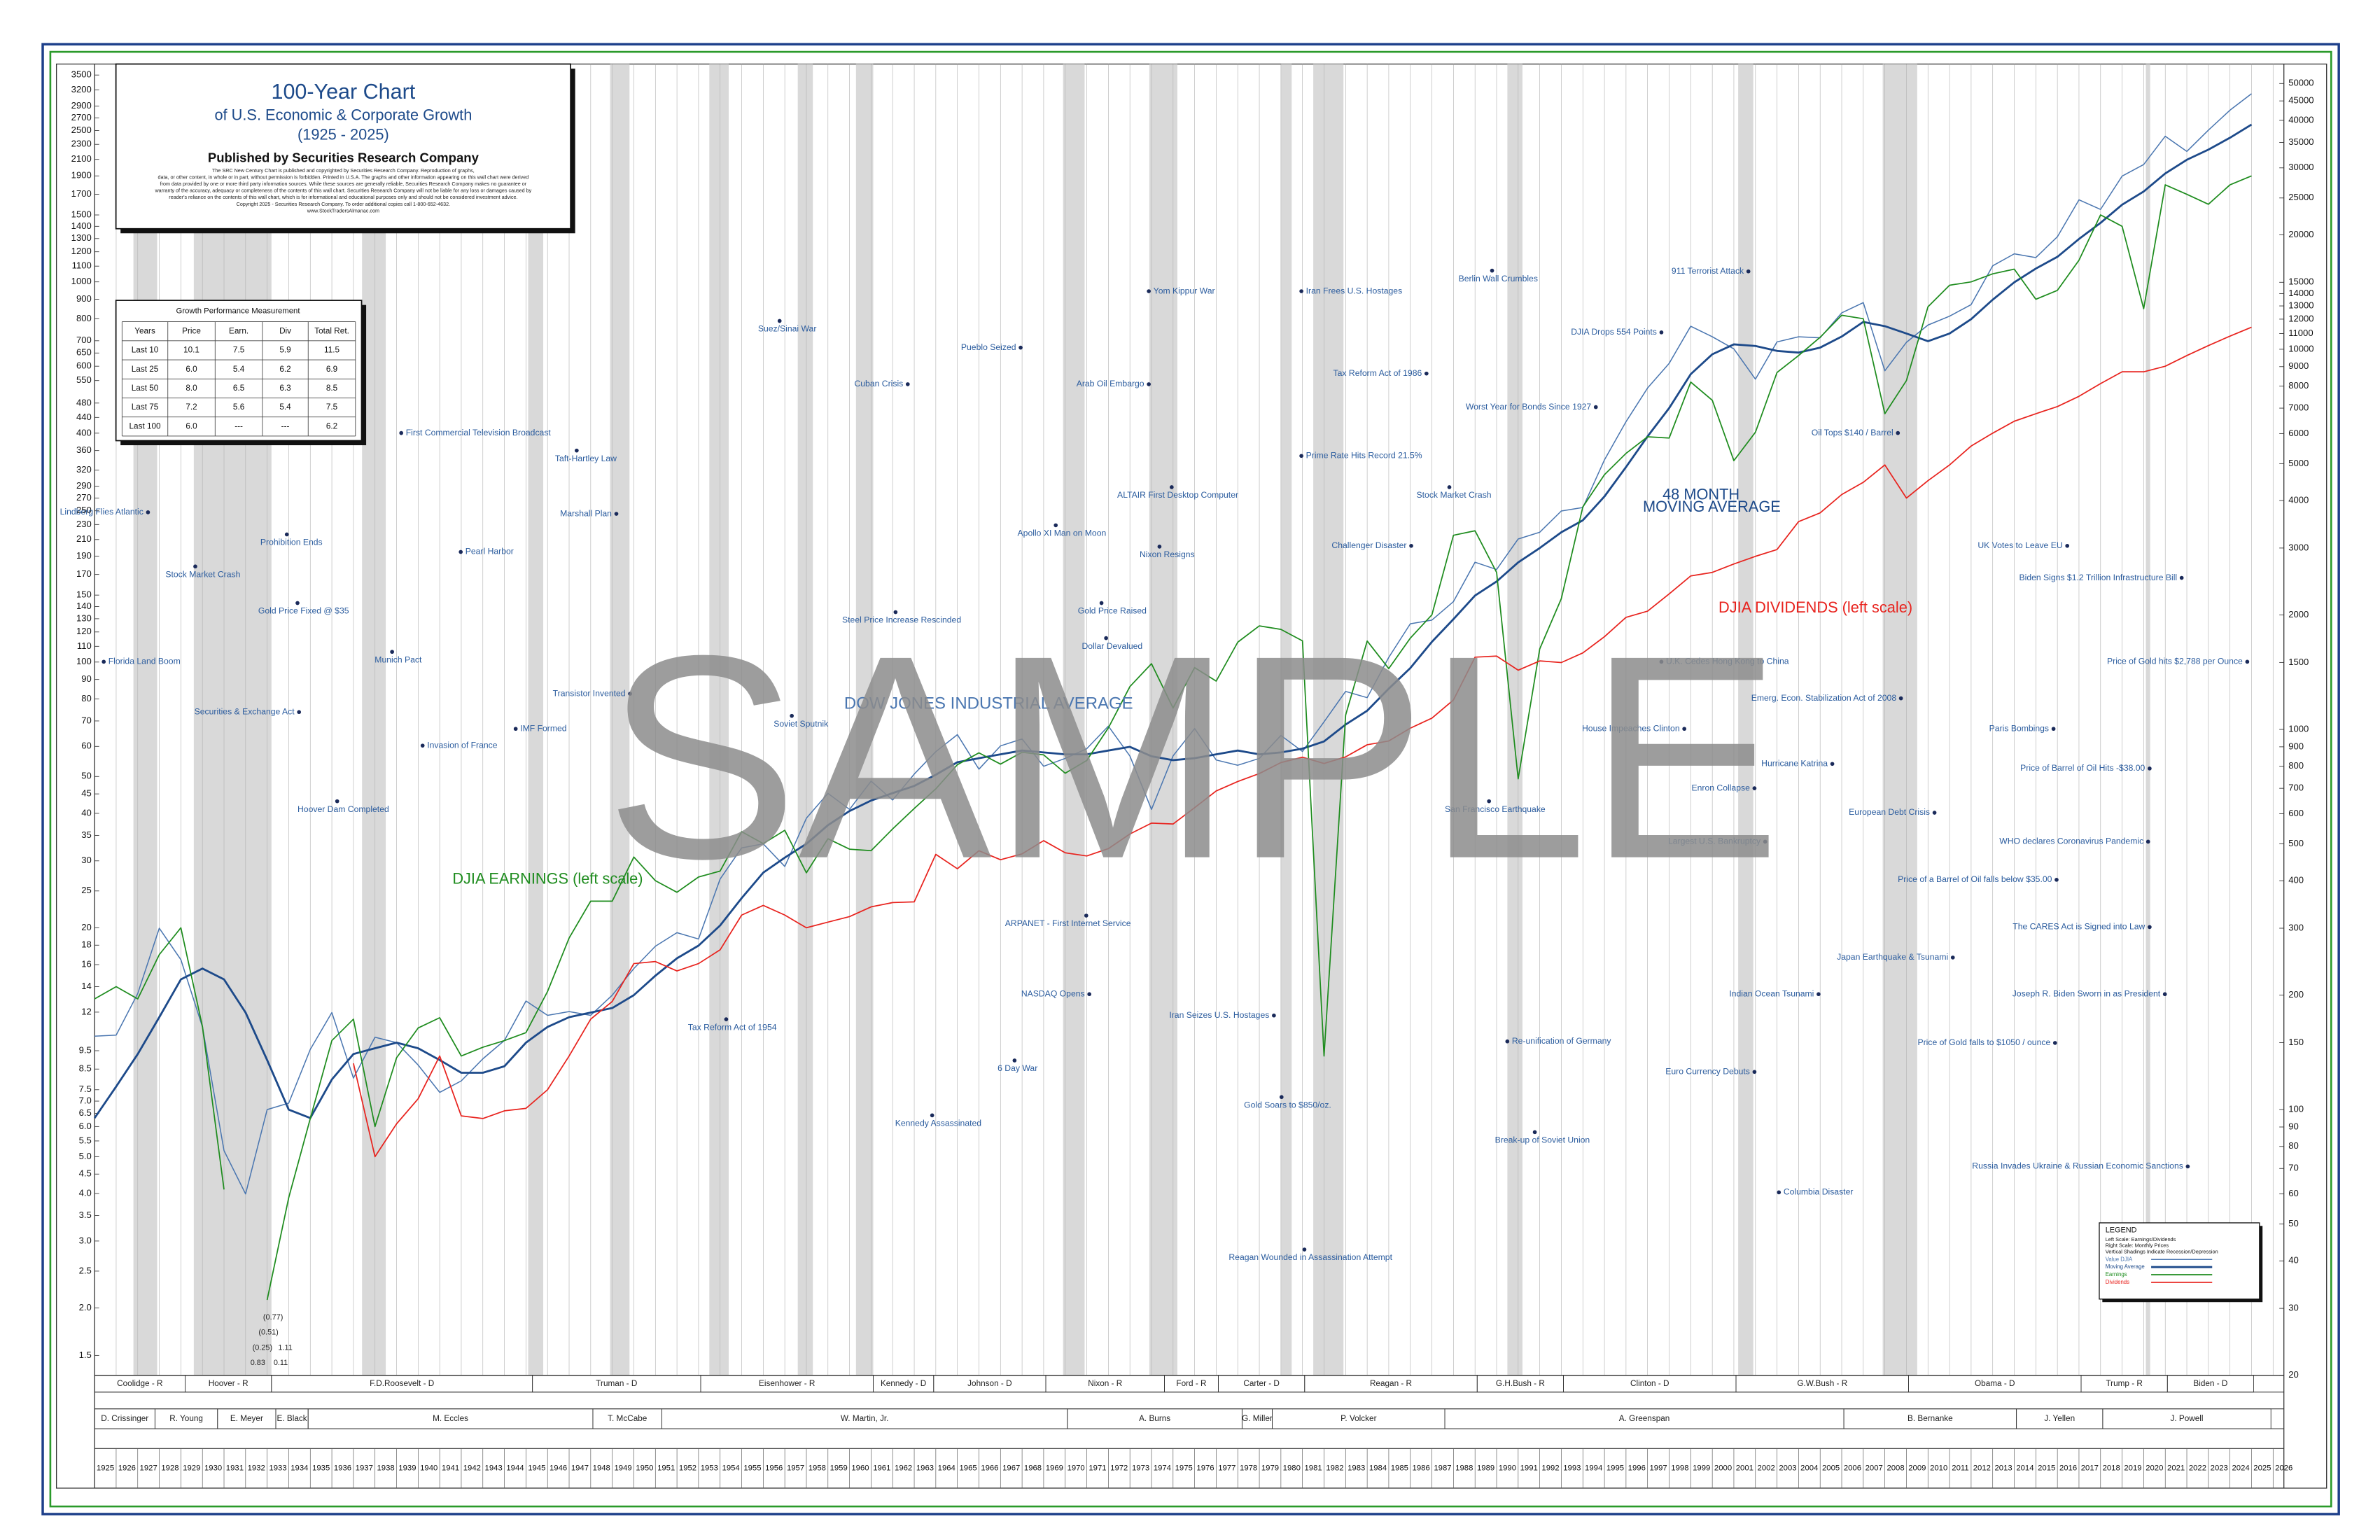  I want to click on year-label: 1959, so click(839, 1468).